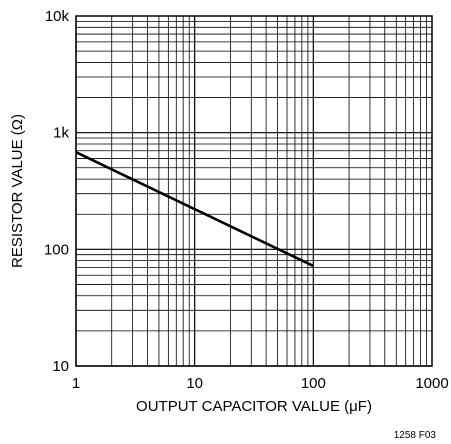  I want to click on x-axis-label: OUTPUT CAPACITOR VALUE (μF), so click(254, 406).